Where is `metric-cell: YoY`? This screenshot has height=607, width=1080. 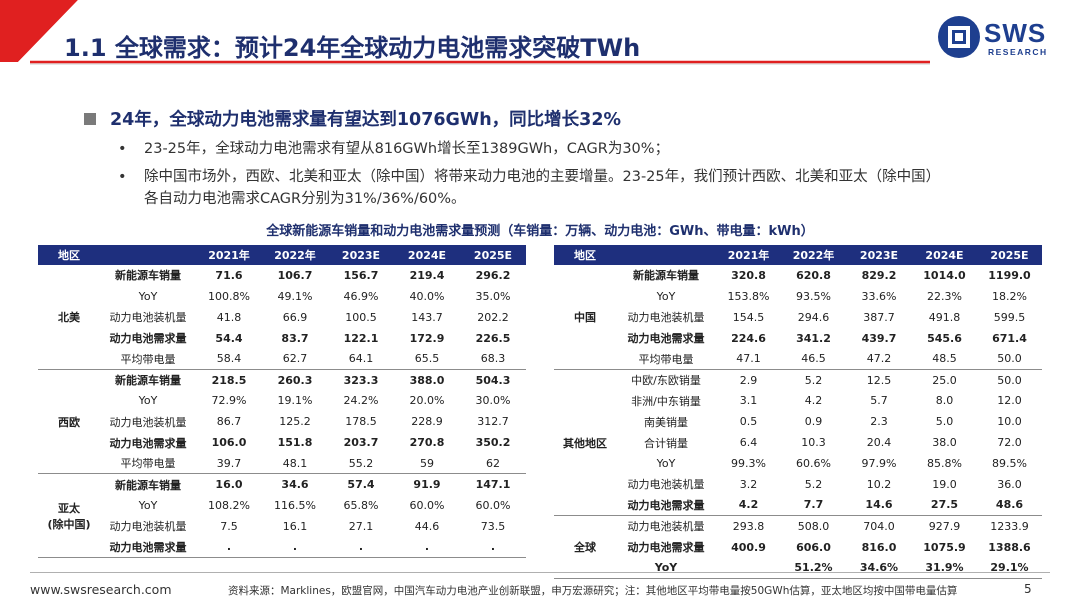
metric-cell: YoY is located at coordinates (148, 401).